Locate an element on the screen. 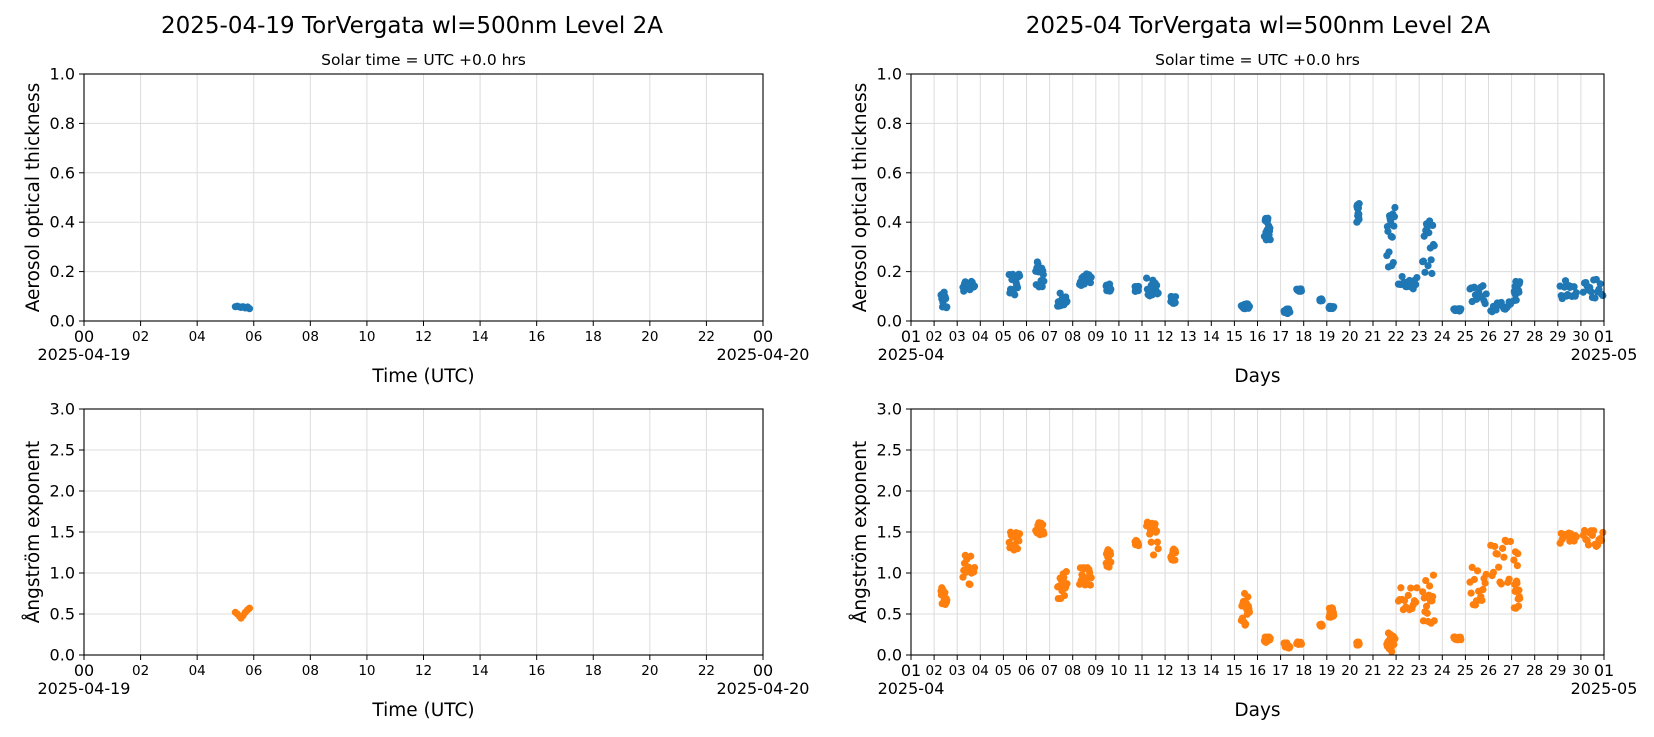  x-tick-label: 03 is located at coordinates (957, 671).